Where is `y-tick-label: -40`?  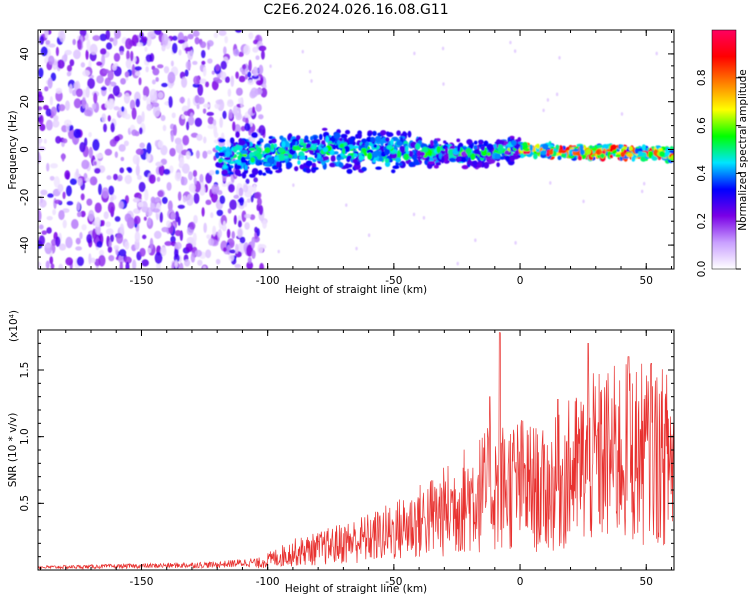 y-tick-label: -40 is located at coordinates (25, 245).